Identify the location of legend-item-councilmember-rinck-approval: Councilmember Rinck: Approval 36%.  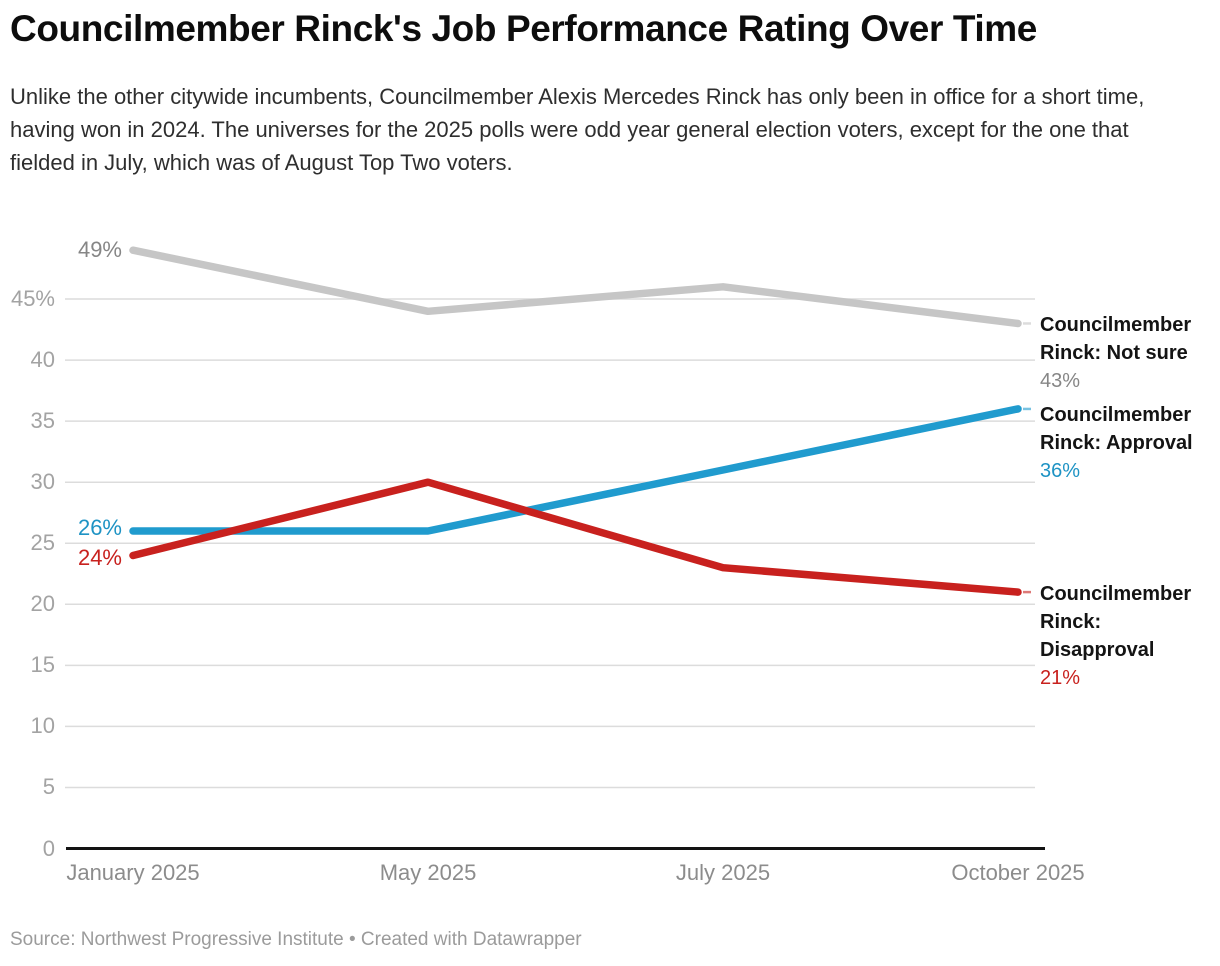
(1128, 443).